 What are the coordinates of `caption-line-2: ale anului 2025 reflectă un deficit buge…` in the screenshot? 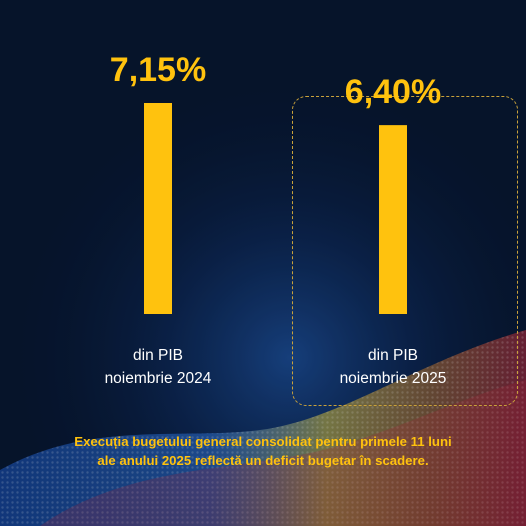 It's located at (263, 460).